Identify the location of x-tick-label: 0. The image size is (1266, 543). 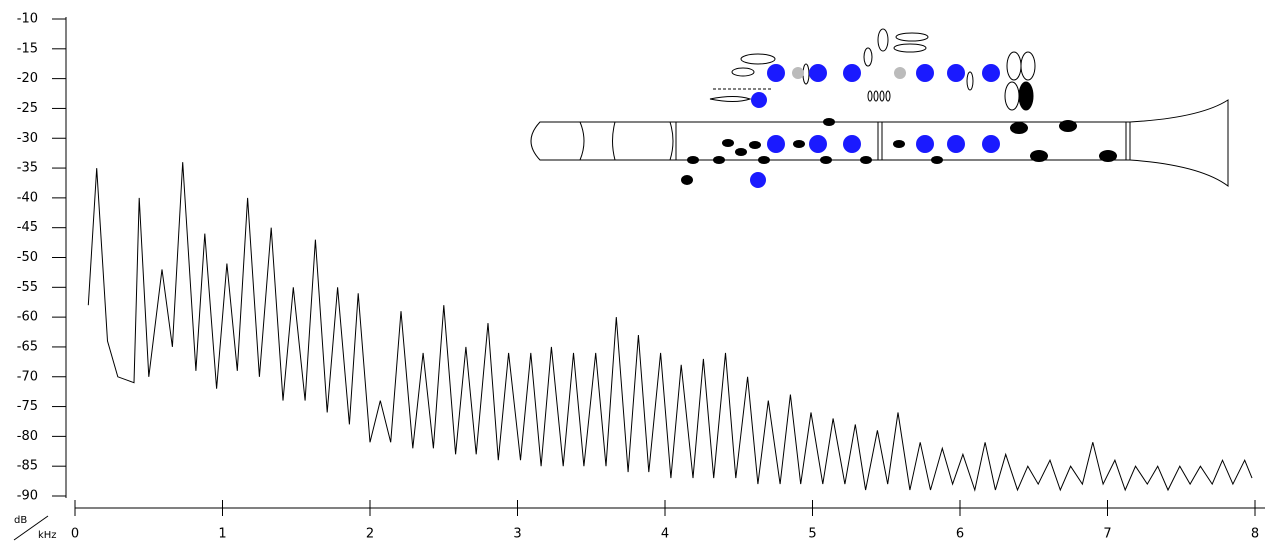
(75, 534).